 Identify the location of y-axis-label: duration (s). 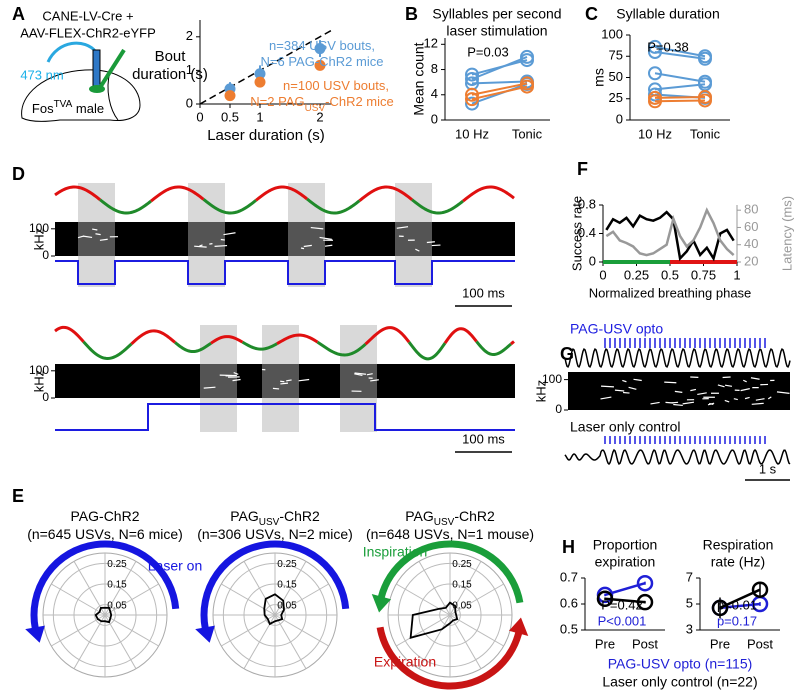
(170, 74).